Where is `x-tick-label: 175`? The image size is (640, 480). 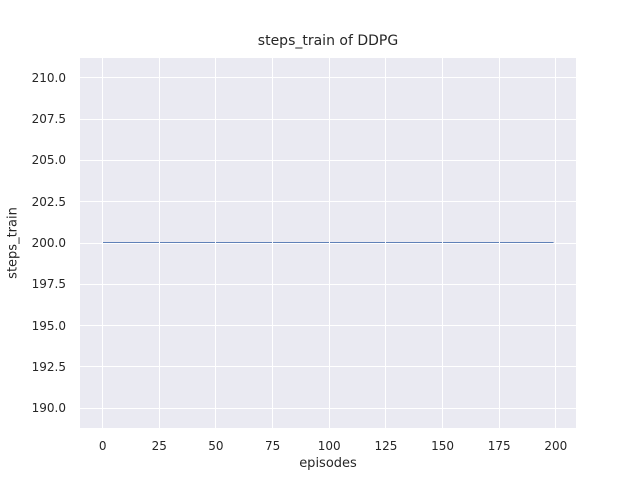 x-tick-label: 175 is located at coordinates (499, 446).